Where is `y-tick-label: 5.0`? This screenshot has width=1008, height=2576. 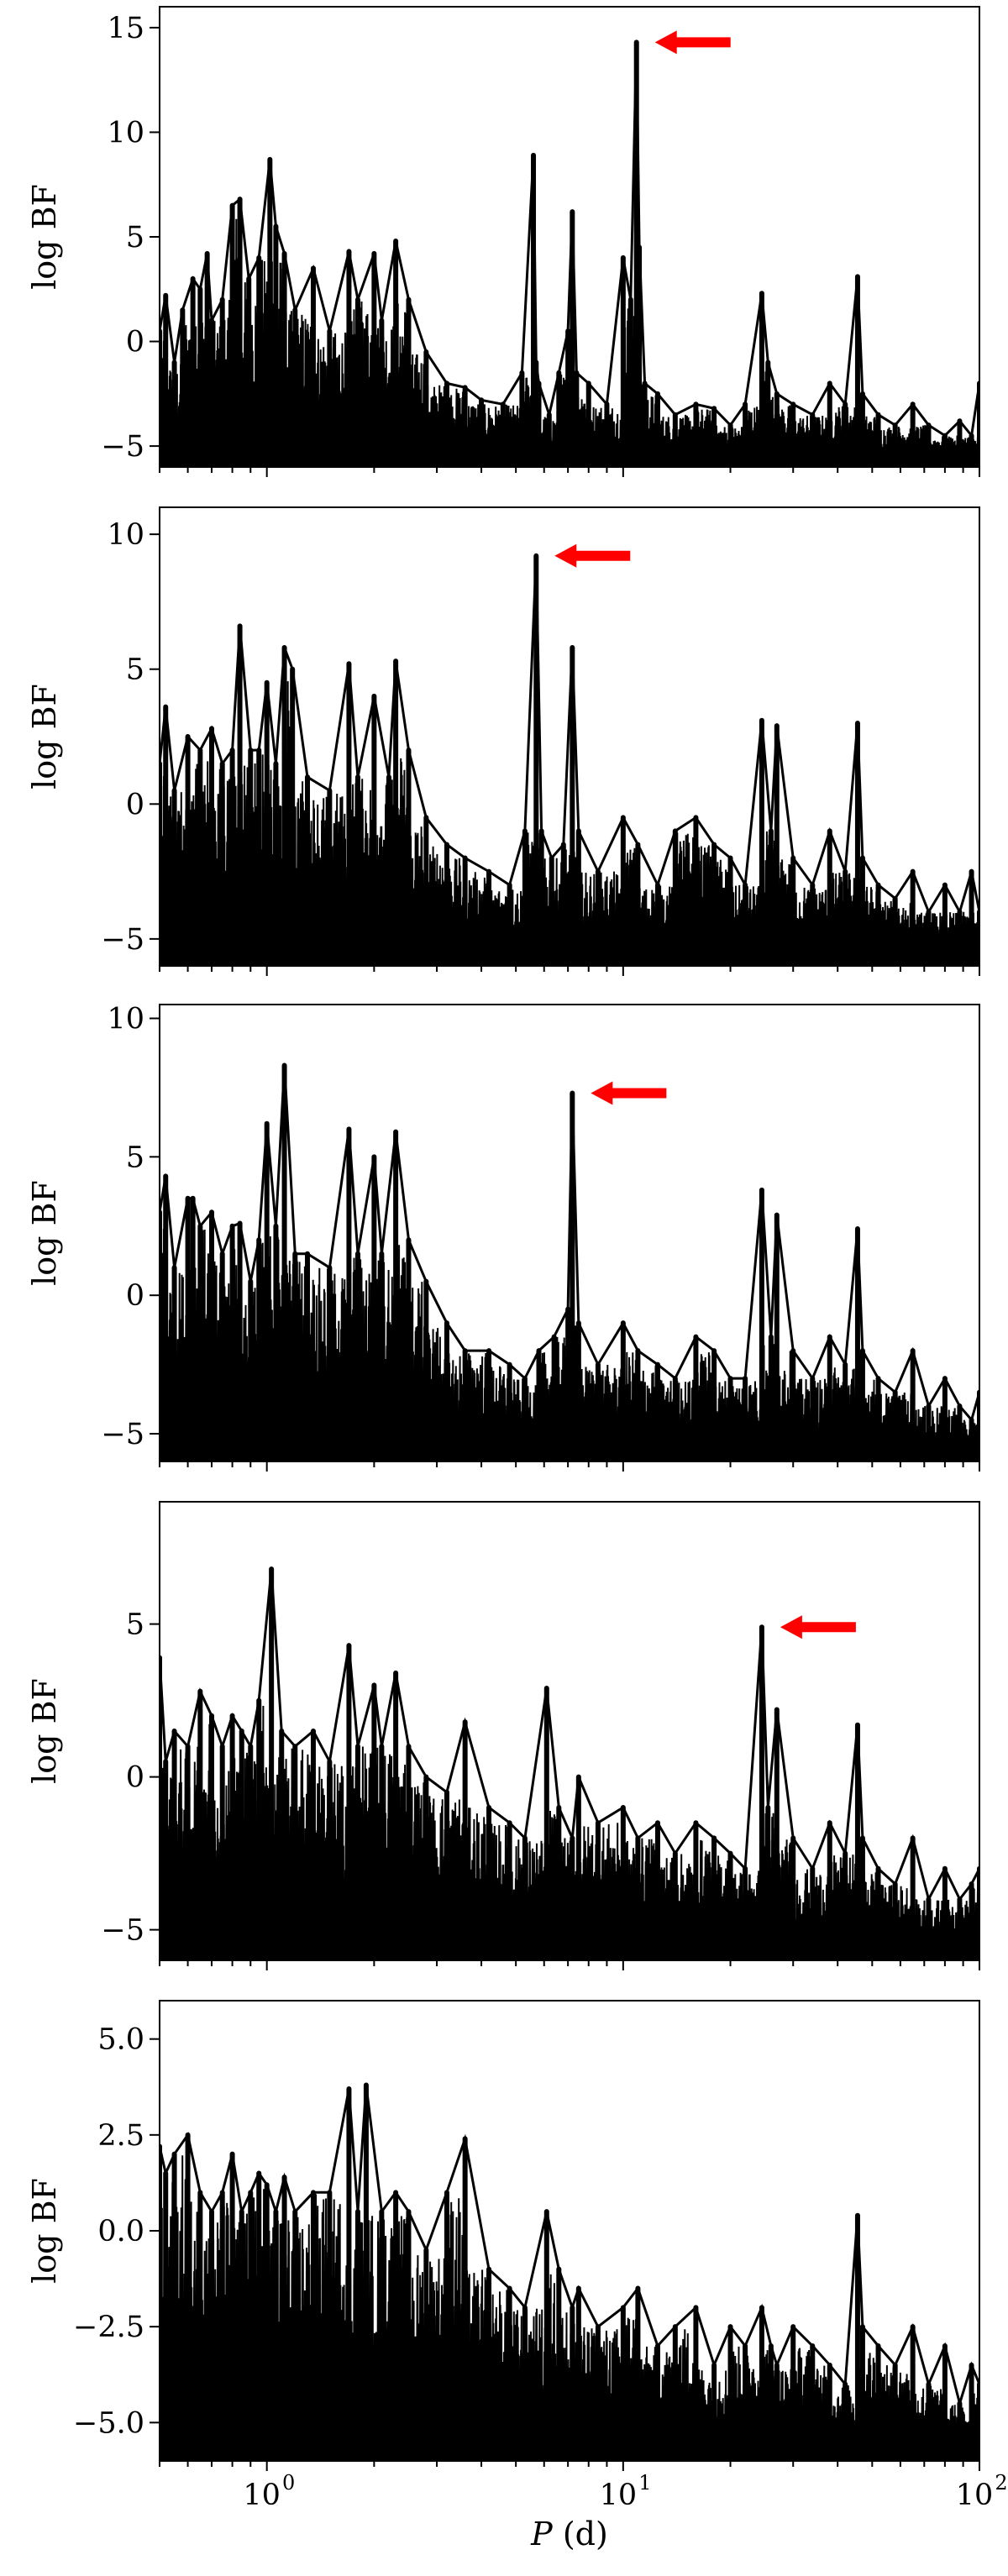
y-tick-label: 5.0 is located at coordinates (120, 2040).